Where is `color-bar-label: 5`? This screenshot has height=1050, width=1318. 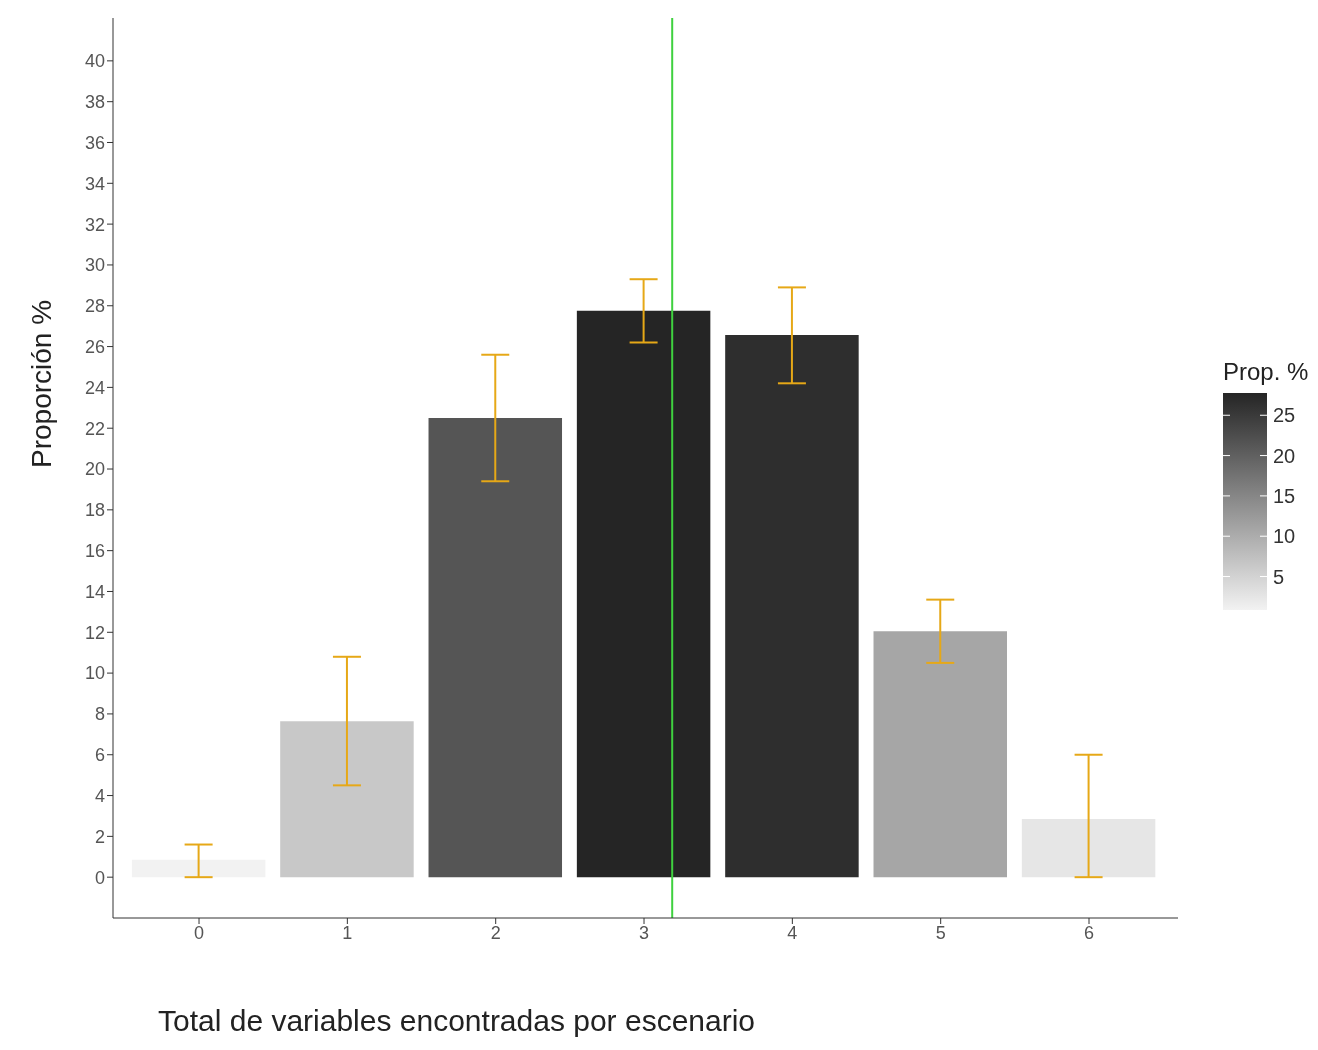 color-bar-label: 5 is located at coordinates (1279, 576).